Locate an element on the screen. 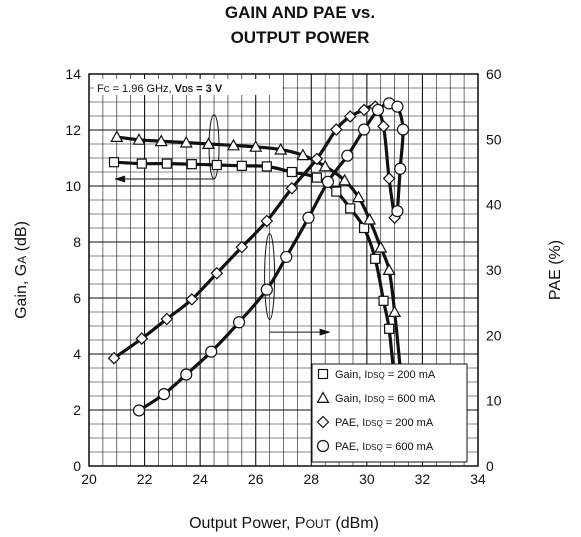 The image size is (581, 537). y-right-tick-label: 10 is located at coordinates (494, 401).